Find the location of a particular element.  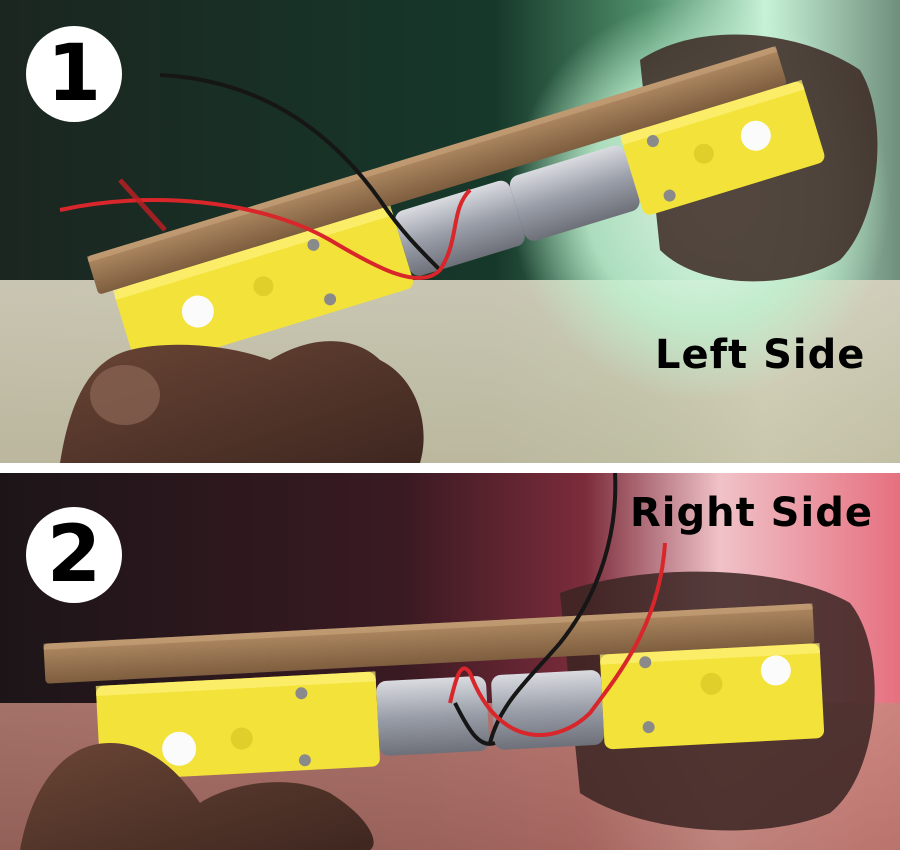

step-1-number: 1 is located at coordinates (74, 74).